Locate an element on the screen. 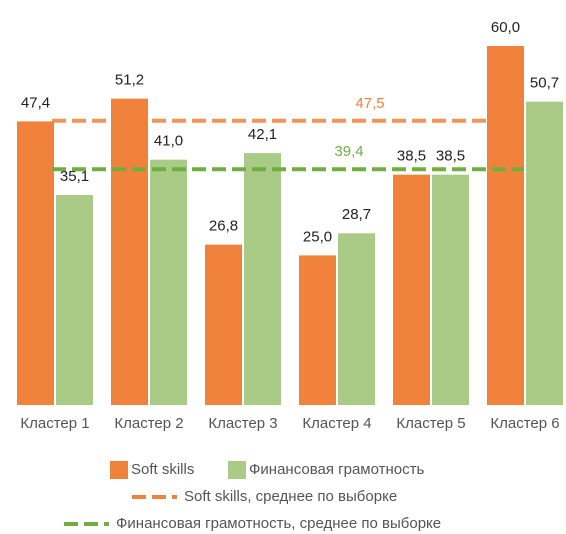 This screenshot has height=534, width=566. value-label: 50,7 is located at coordinates (544, 83).